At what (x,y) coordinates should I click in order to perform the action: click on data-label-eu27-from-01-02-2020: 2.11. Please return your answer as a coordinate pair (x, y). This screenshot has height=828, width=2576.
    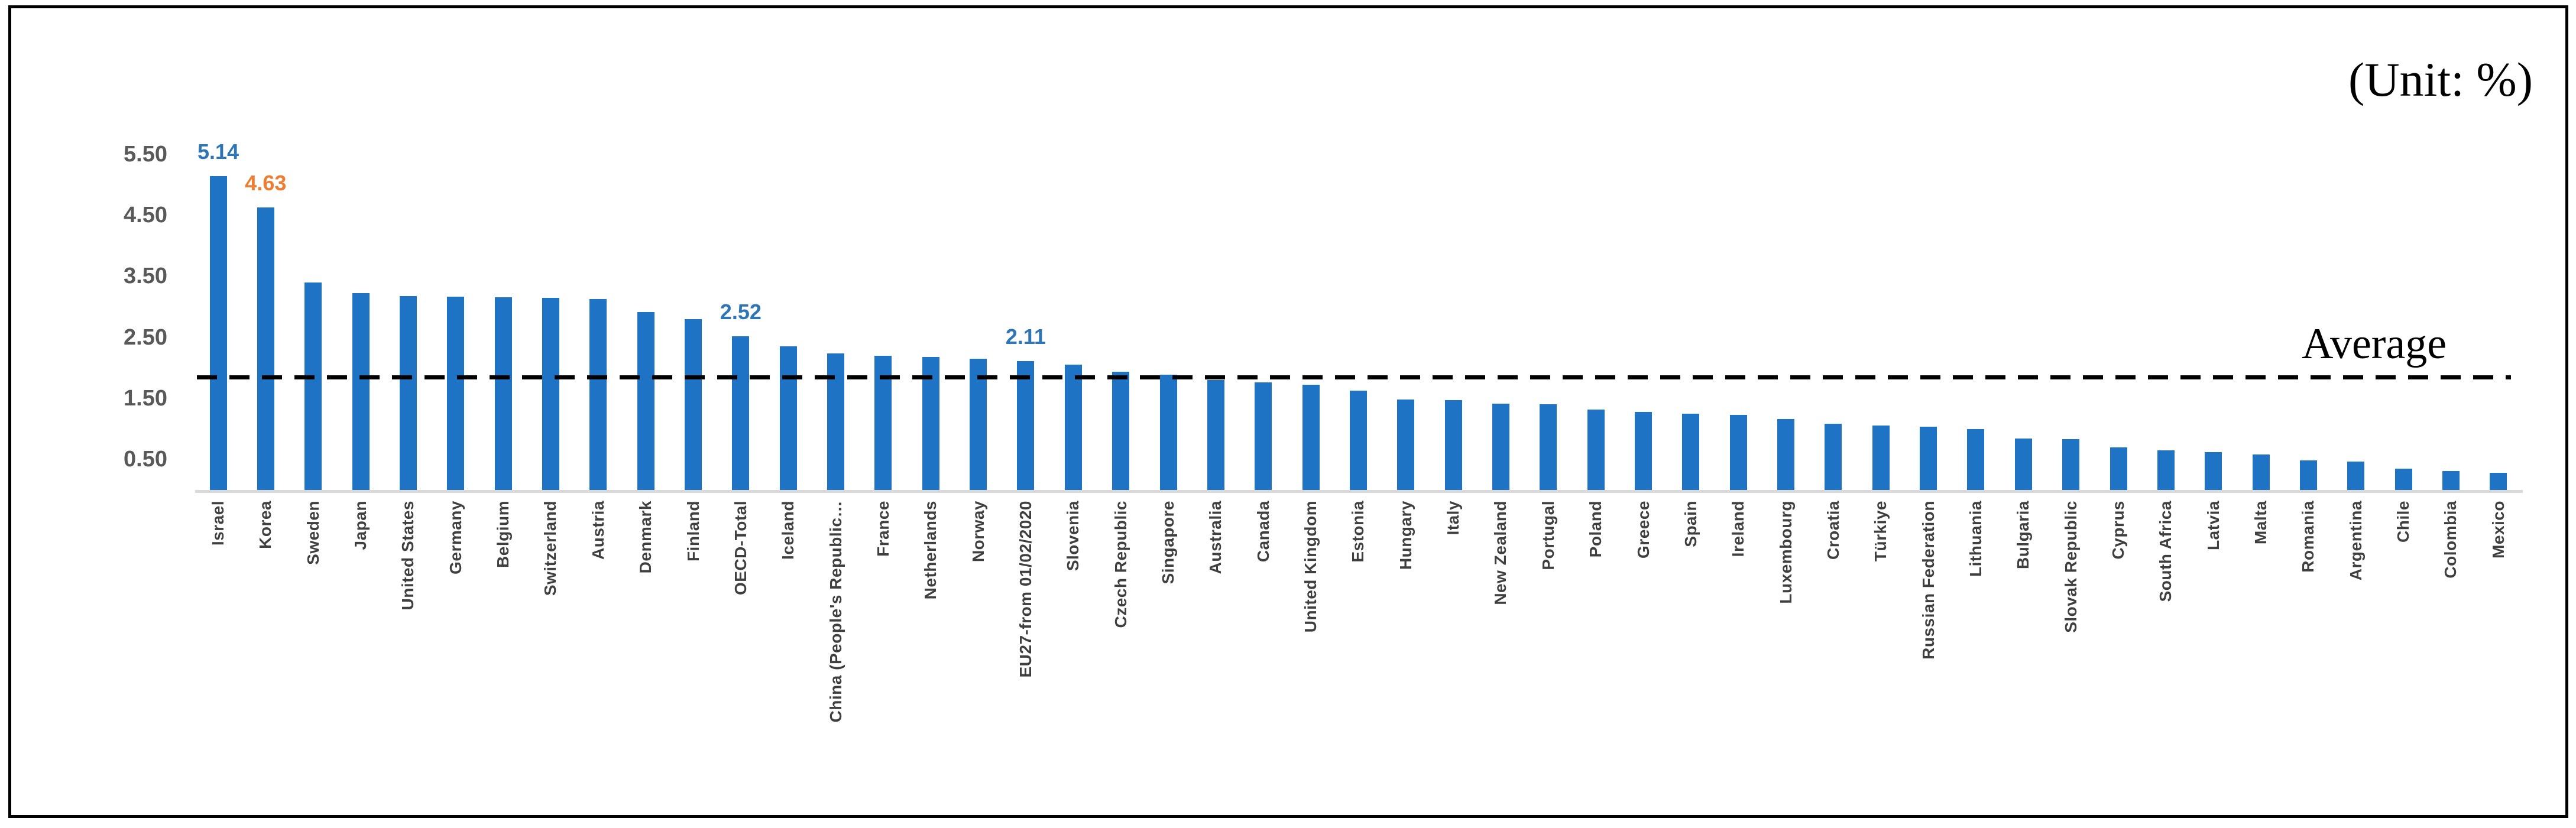
    Looking at the image, I should click on (1025, 336).